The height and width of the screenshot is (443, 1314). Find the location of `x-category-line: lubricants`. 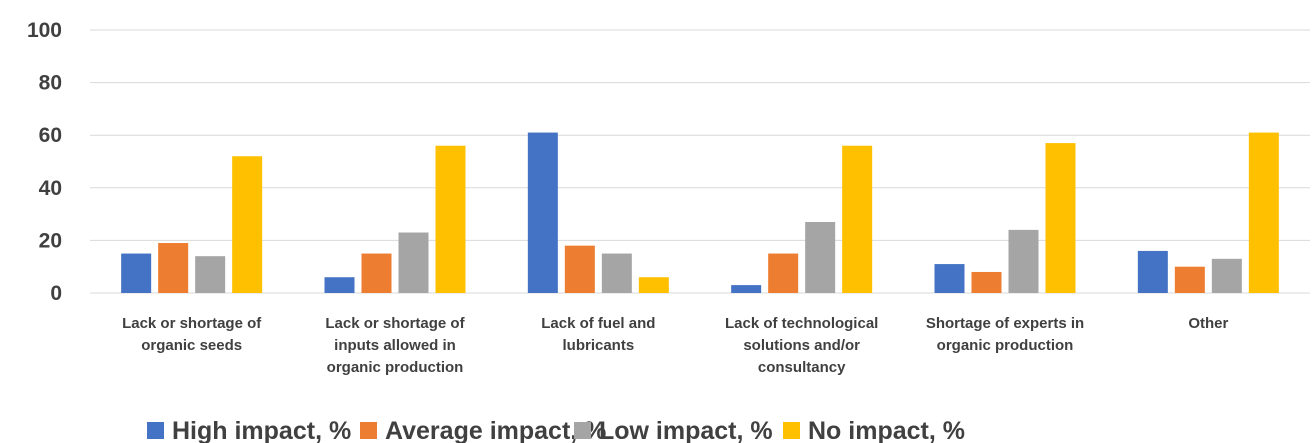

x-category-line: lubricants is located at coordinates (598, 345).